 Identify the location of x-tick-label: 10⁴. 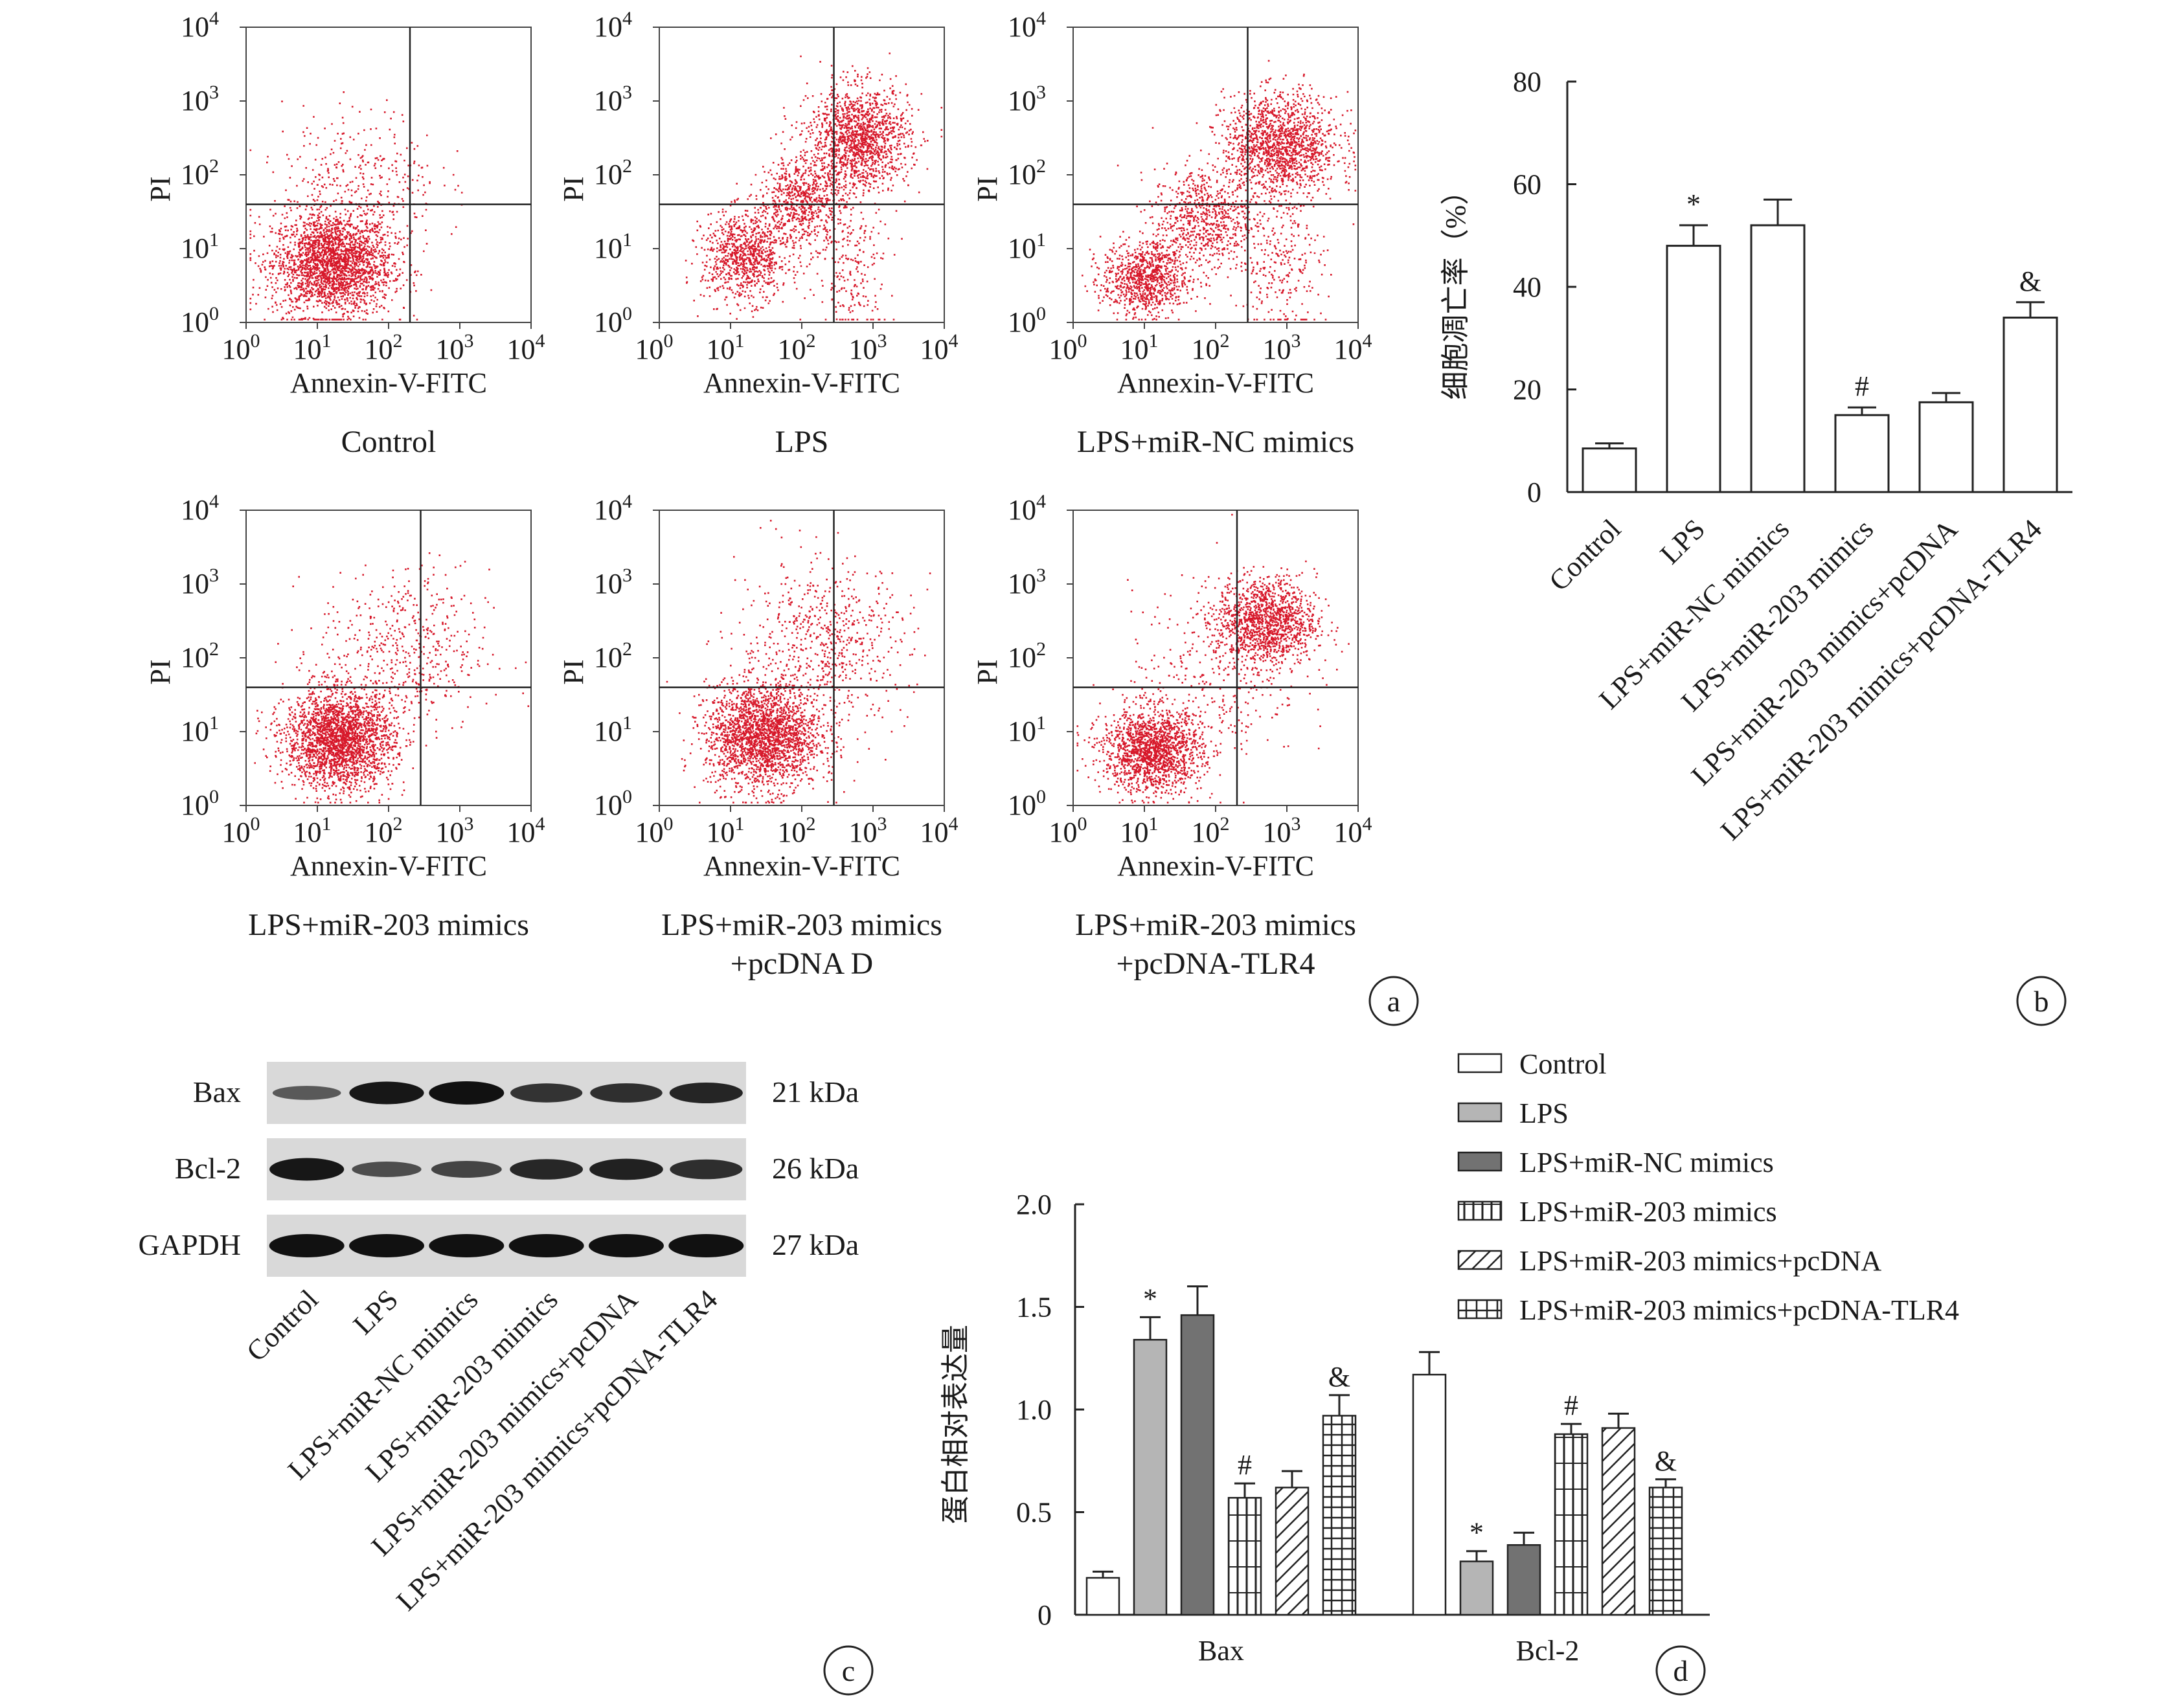
(526, 831).